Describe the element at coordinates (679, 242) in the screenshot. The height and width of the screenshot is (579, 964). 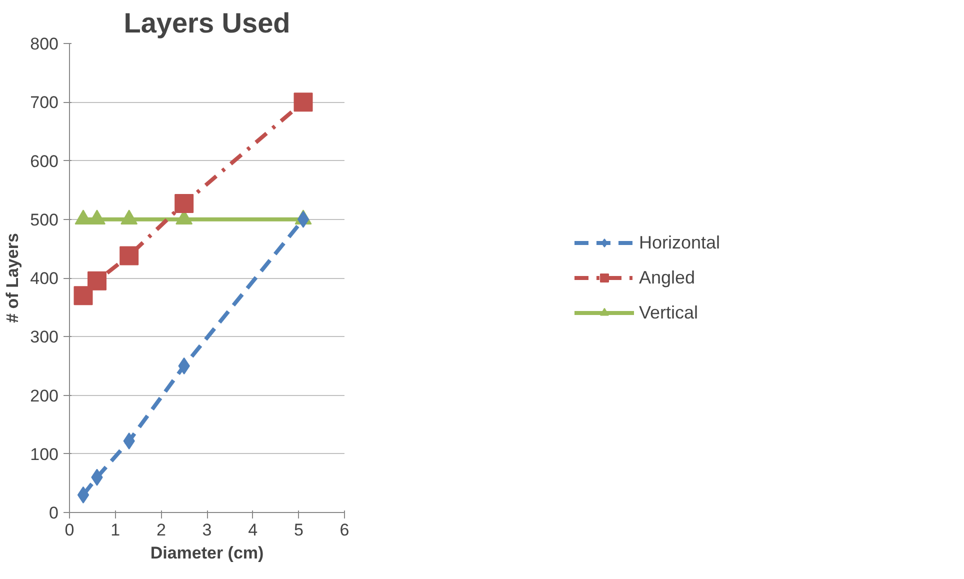
I see `legend-label: Horizontal` at that location.